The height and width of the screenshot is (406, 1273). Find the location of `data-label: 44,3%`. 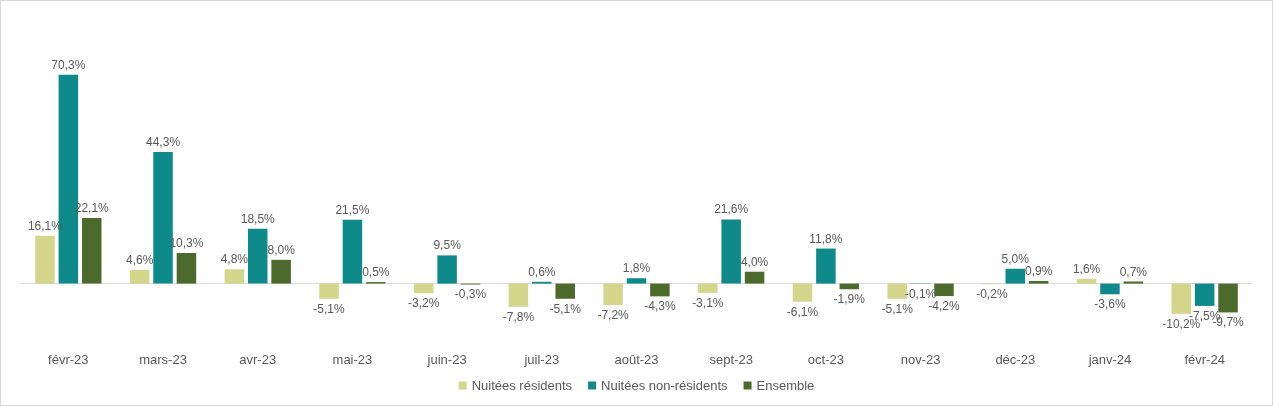

data-label: 44,3% is located at coordinates (163, 142).